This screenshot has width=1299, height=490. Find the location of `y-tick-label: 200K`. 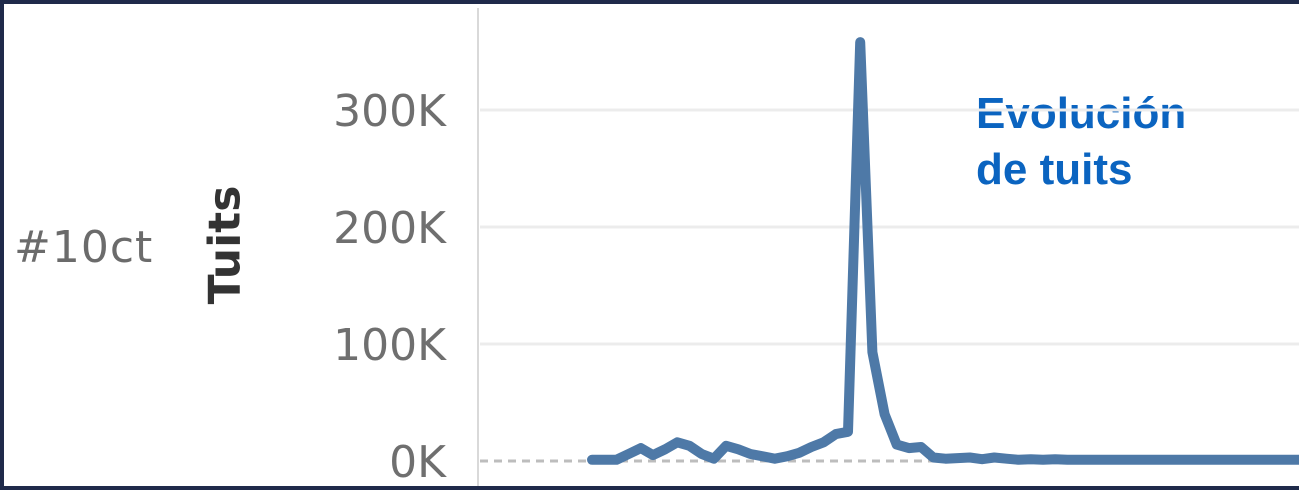

y-tick-label: 200K is located at coordinates (390, 228).